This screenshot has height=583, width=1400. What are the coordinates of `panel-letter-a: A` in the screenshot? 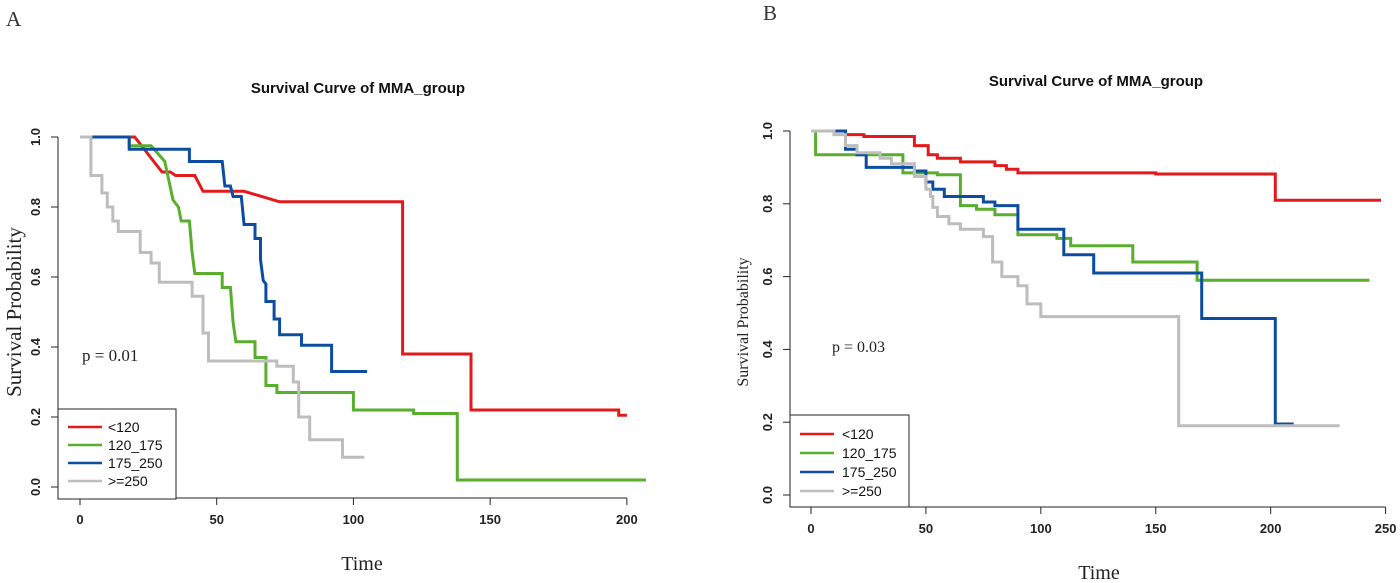 It's located at (14, 19).